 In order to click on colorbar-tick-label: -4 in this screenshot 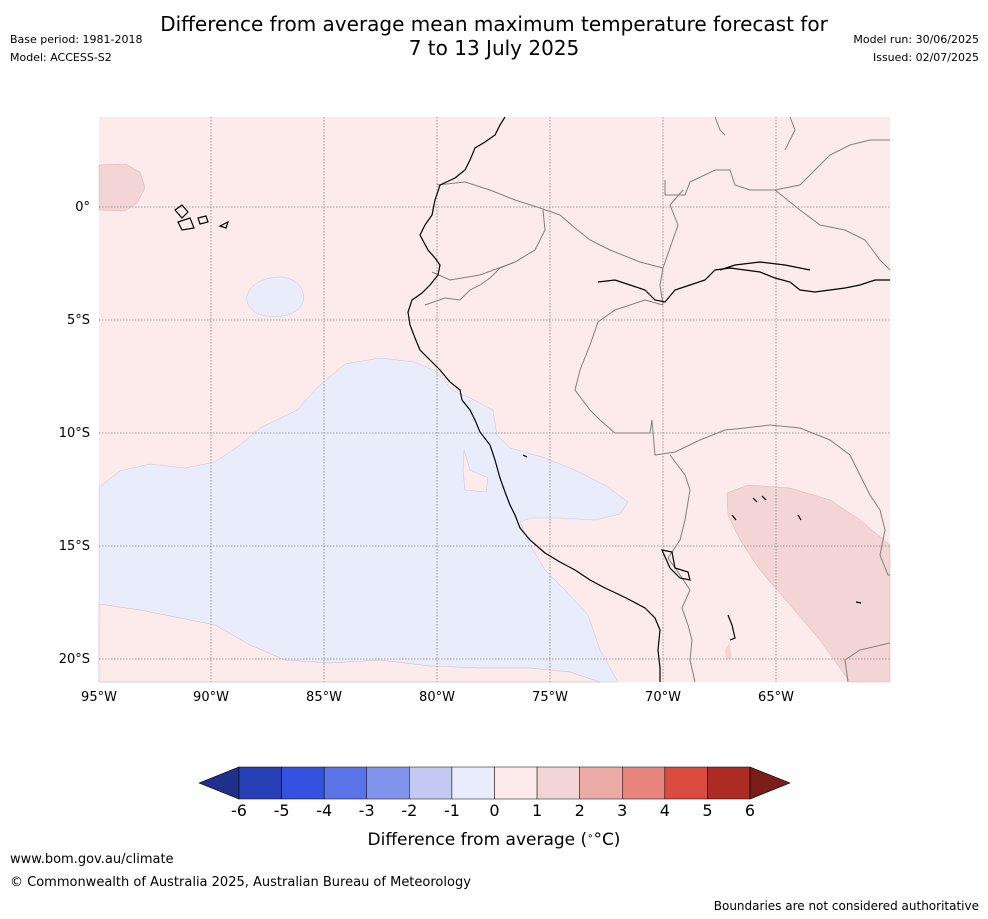, I will do `click(324, 810)`.